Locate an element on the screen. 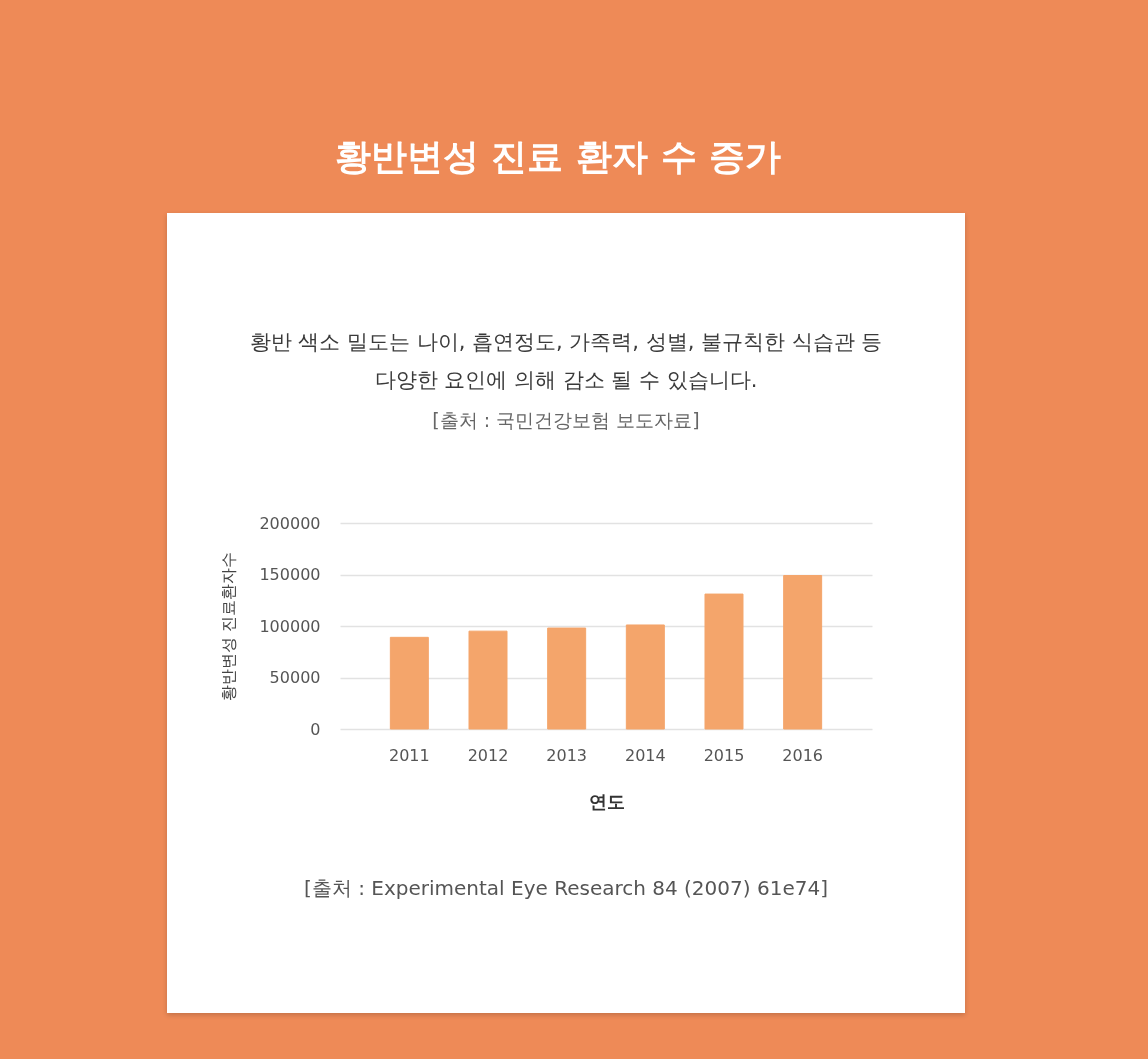 The image size is (1148, 1059). x-tick-label: 2015 is located at coordinates (724, 755).